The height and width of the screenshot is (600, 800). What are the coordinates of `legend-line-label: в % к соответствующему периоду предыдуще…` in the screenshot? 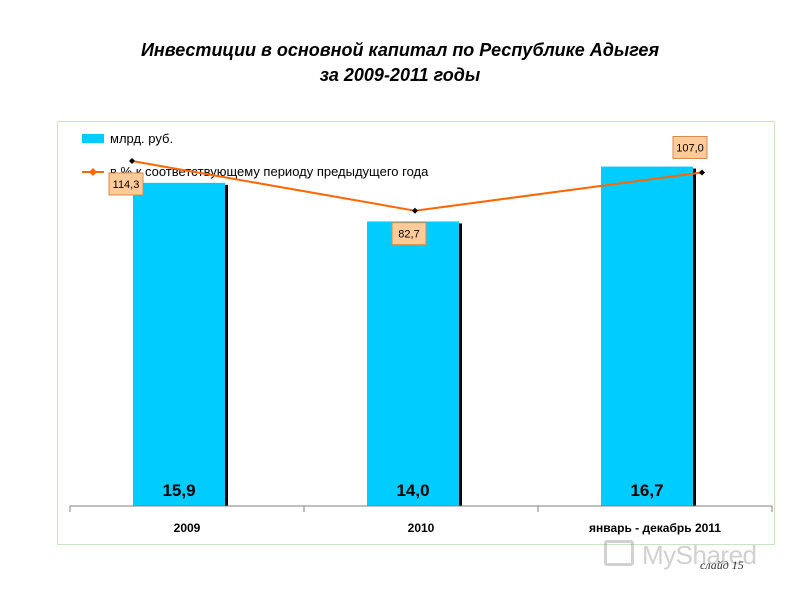 It's located at (269, 171).